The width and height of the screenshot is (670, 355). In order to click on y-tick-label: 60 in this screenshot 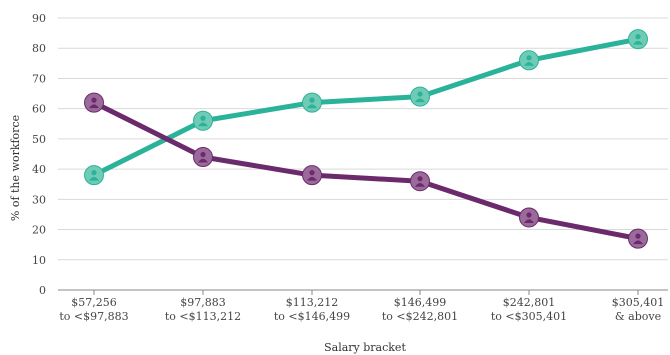, I will do `click(39, 109)`.